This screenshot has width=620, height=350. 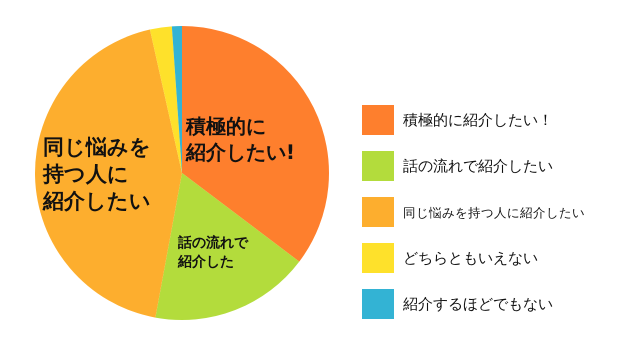 What do you see at coordinates (494, 212) in the screenshot?
I see `legend-label: 同じ悩みを持つ人に紹介したい` at bounding box center [494, 212].